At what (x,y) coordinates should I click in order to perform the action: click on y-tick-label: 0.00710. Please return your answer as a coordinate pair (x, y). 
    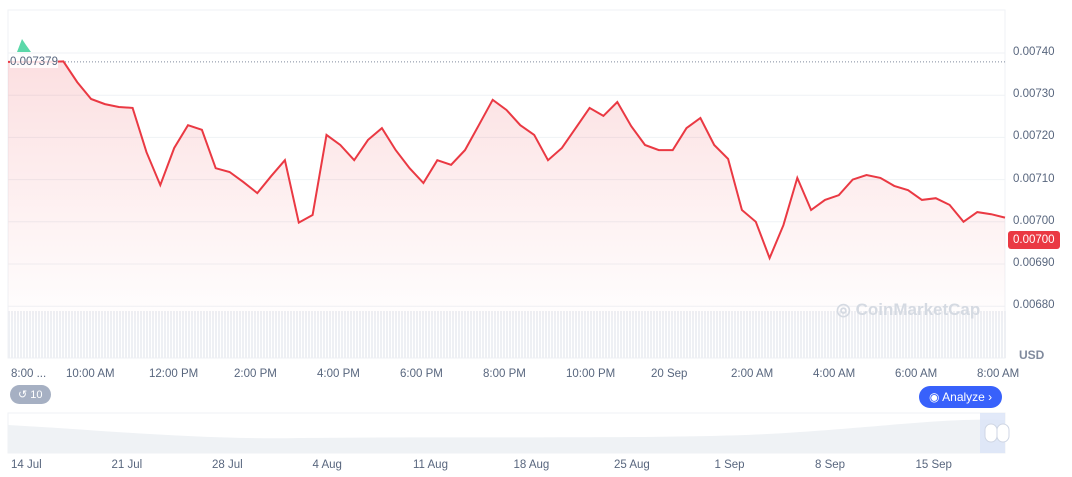
    Looking at the image, I should click on (1034, 178).